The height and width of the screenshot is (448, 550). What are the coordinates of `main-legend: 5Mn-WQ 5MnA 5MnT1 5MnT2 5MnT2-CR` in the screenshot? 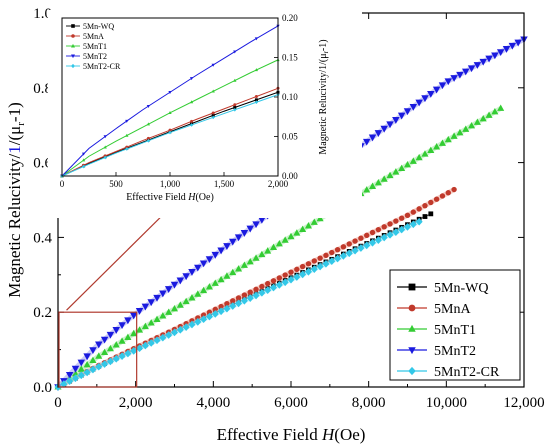 It's located at (455, 325).